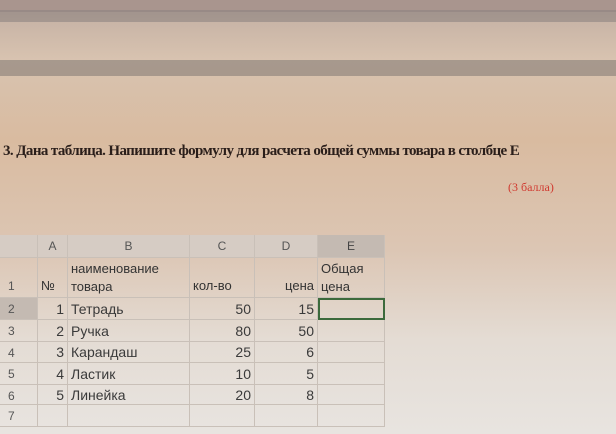 Image resolution: width=616 pixels, height=434 pixels. What do you see at coordinates (222, 352) in the screenshot?
I see `cell-C4: 25` at bounding box center [222, 352].